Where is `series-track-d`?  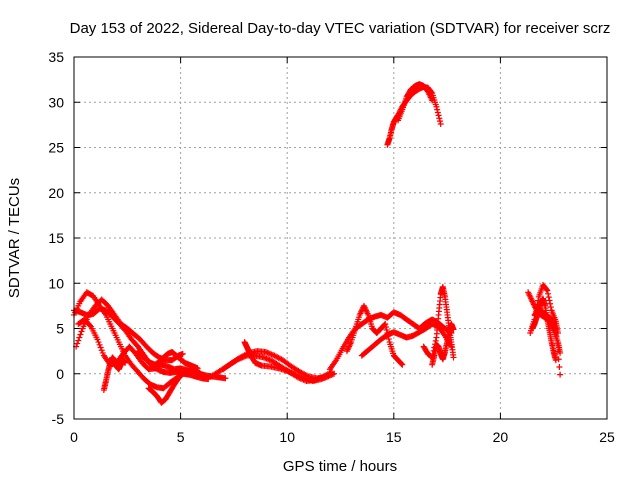 series-track-d is located at coordinates (152, 349).